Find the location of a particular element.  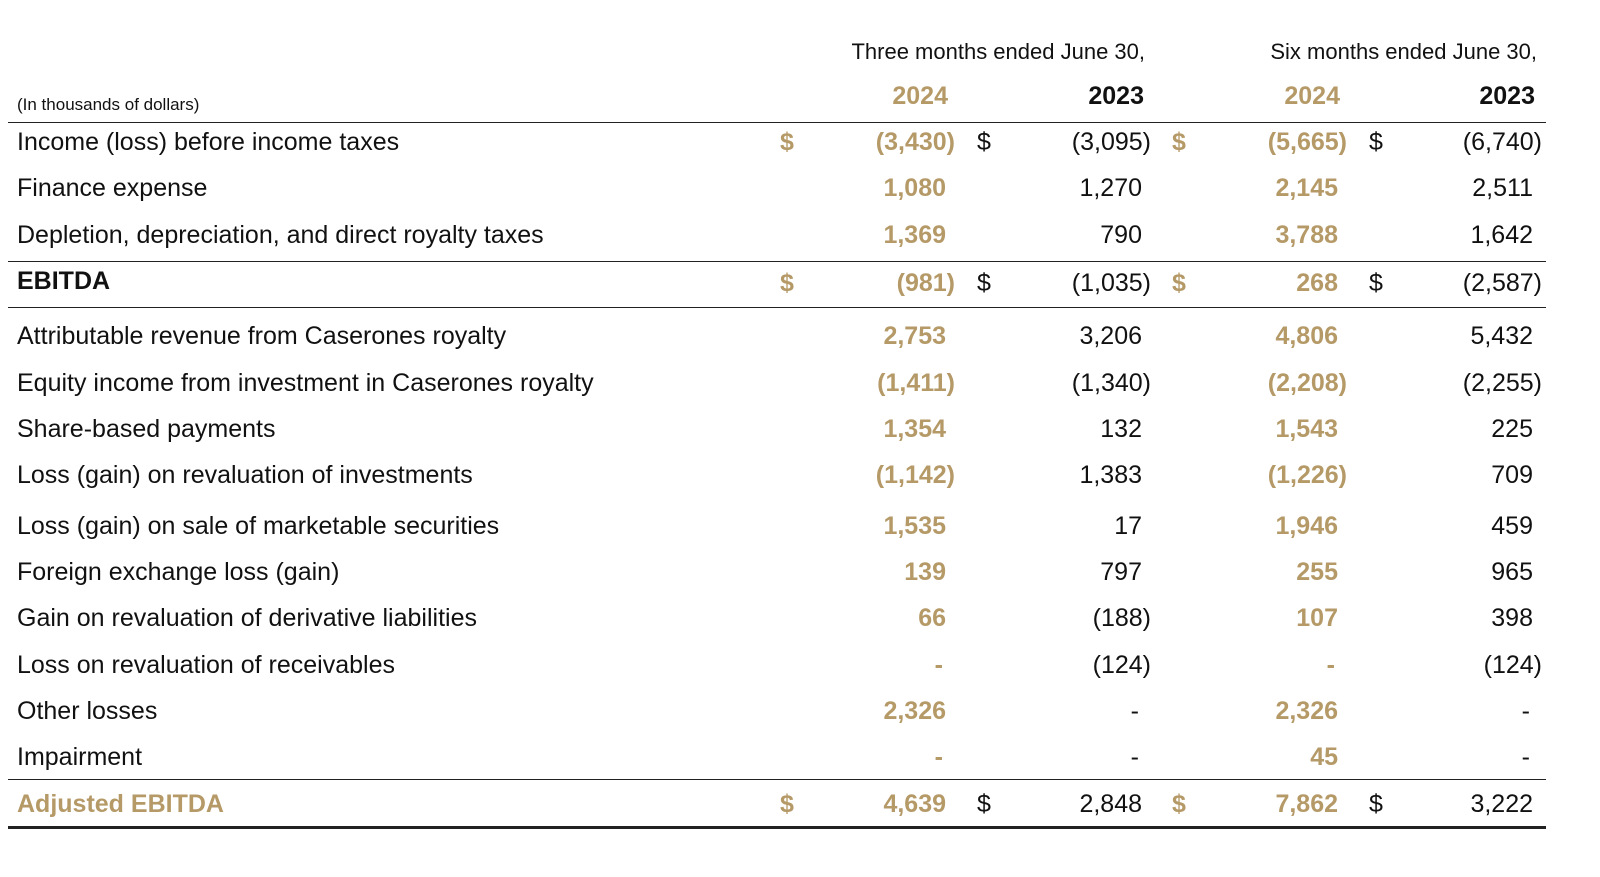

cell-value: (188) is located at coordinates (1121, 618).